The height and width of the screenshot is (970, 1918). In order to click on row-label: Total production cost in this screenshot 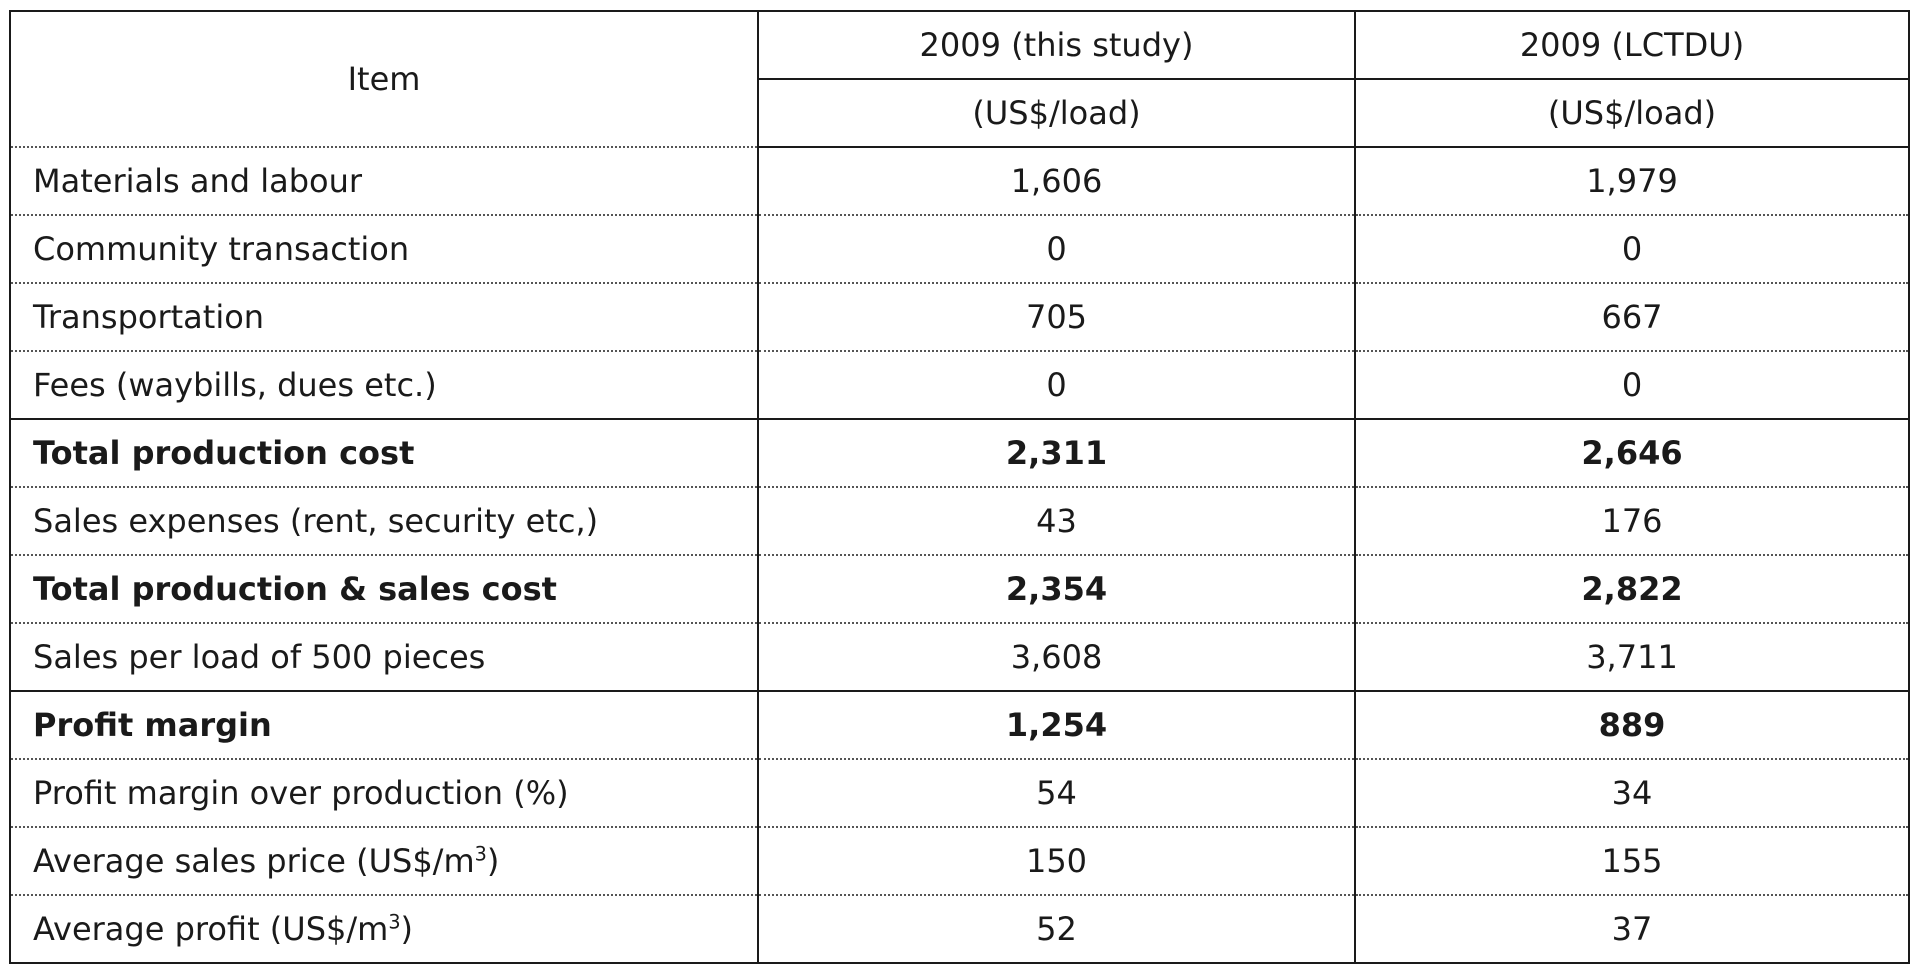, I will do `click(384, 453)`.